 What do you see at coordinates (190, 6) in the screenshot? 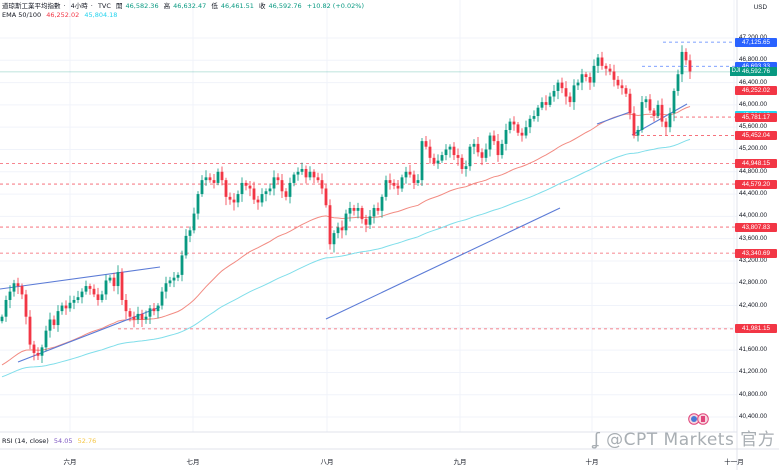
I see `high-value: 46,632.47` at bounding box center [190, 6].